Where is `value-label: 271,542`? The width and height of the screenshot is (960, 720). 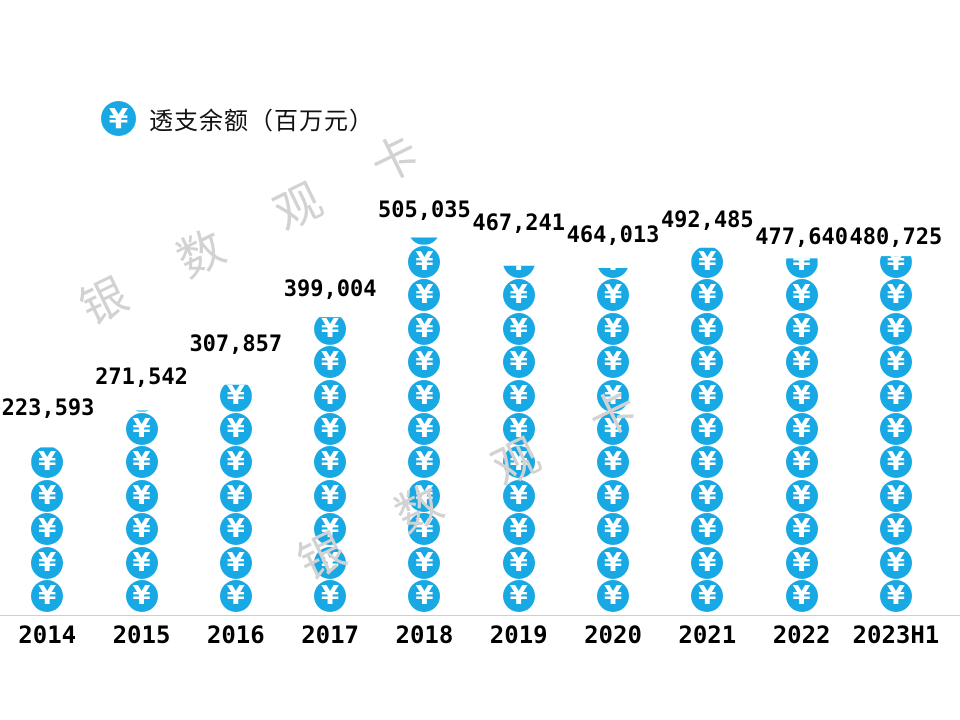
value-label: 271,542 is located at coordinates (141, 377).